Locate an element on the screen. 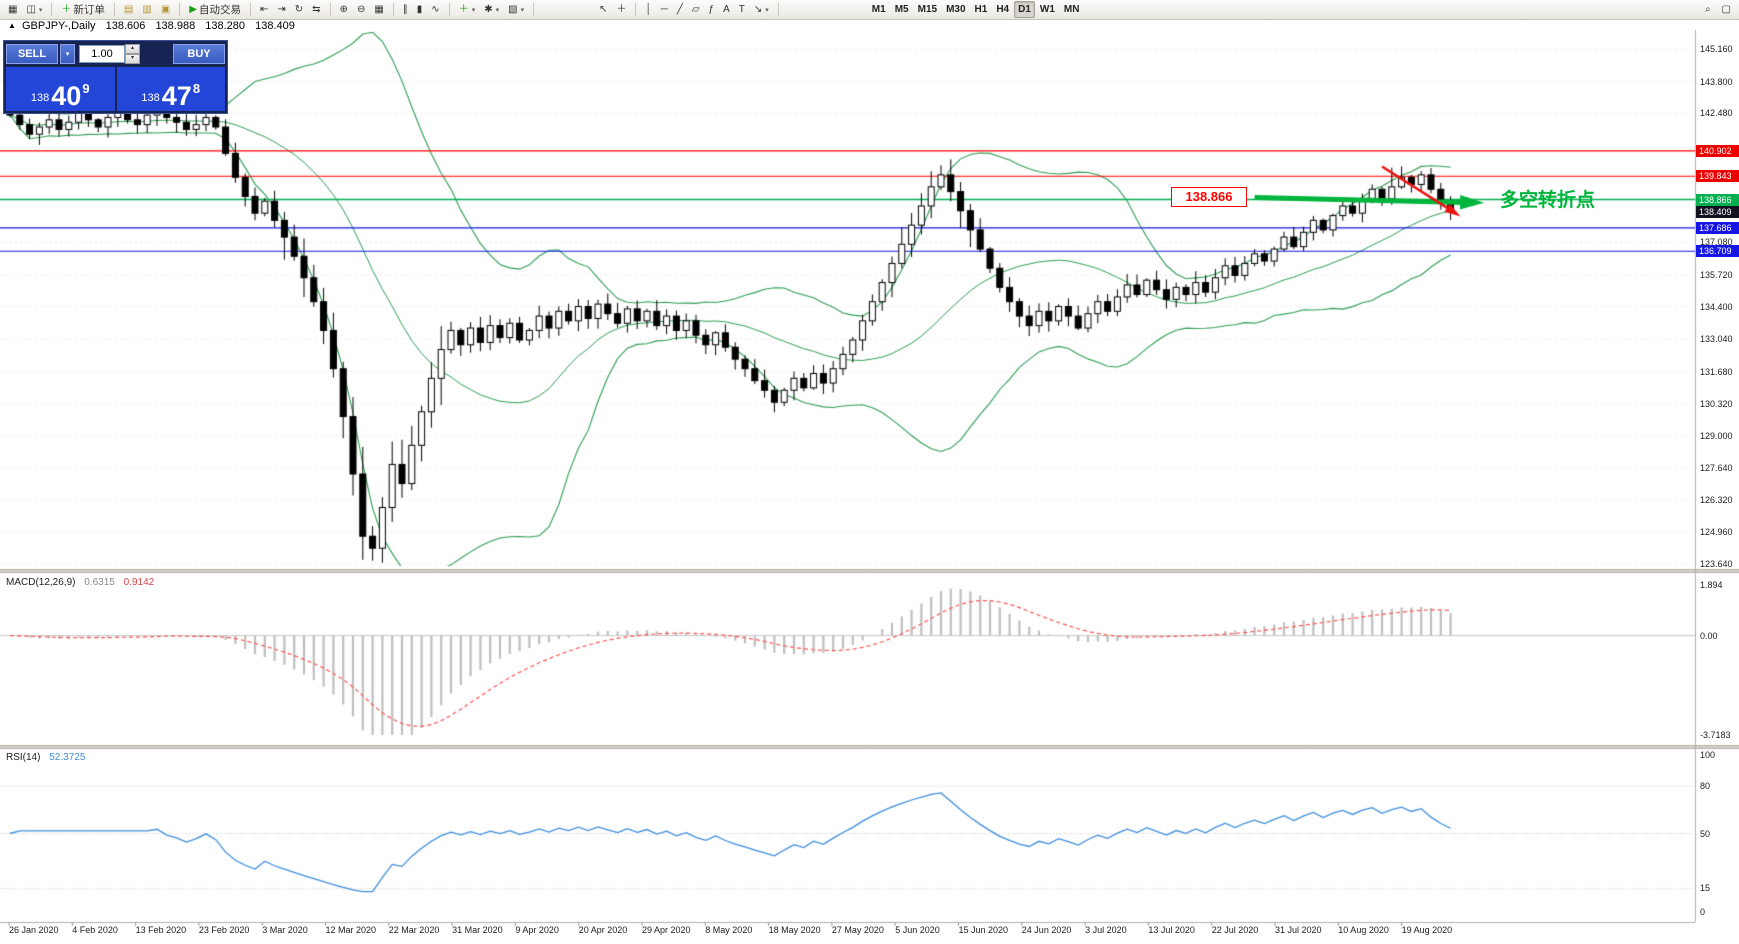  autotrading-button: ▶ 自动交易 is located at coordinates (215, 9).